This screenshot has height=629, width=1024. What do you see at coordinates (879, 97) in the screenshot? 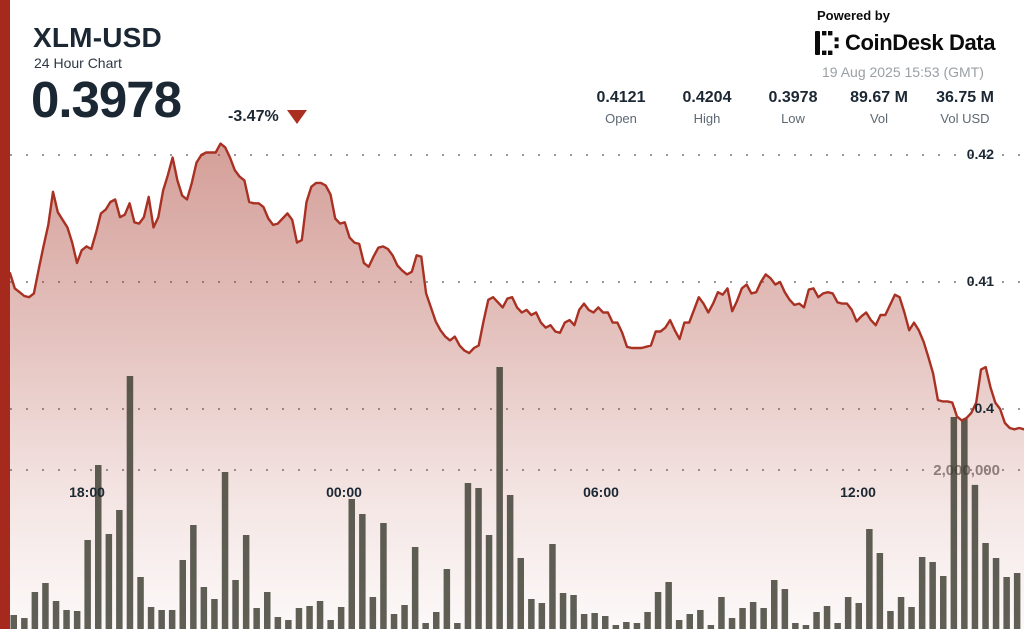
I see `stat-vol-value: 89.67 M` at bounding box center [879, 97].